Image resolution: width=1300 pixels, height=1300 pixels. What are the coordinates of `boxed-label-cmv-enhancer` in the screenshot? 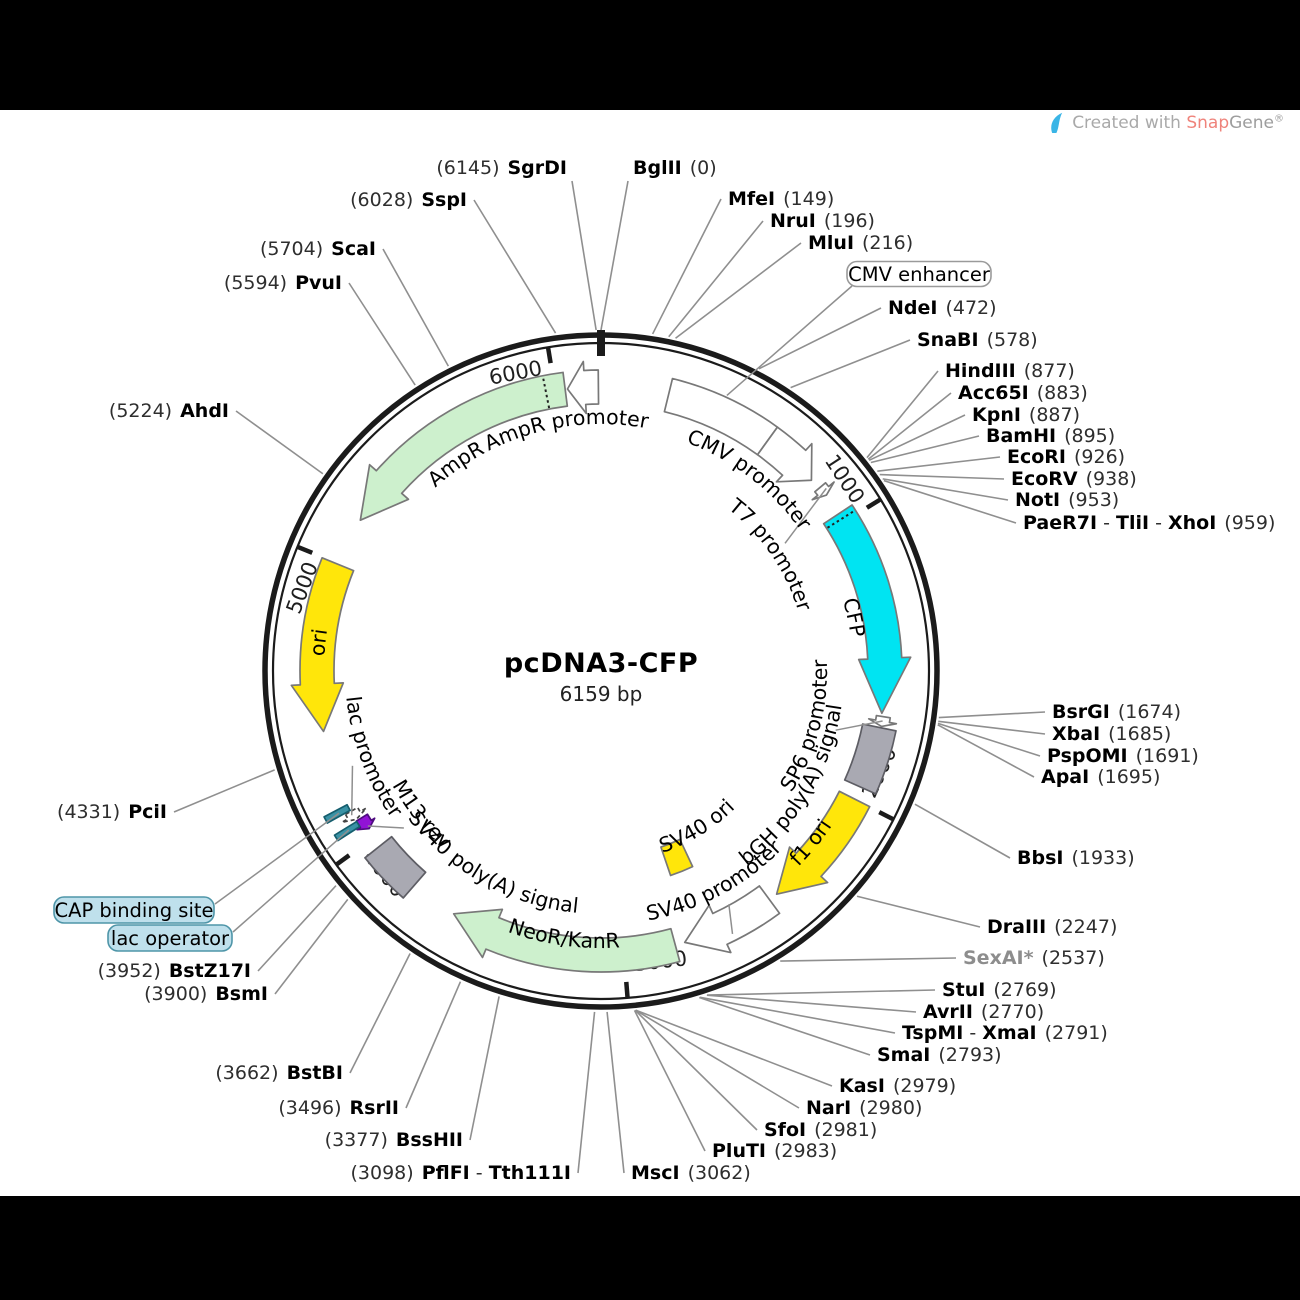 It's located at (919, 274).